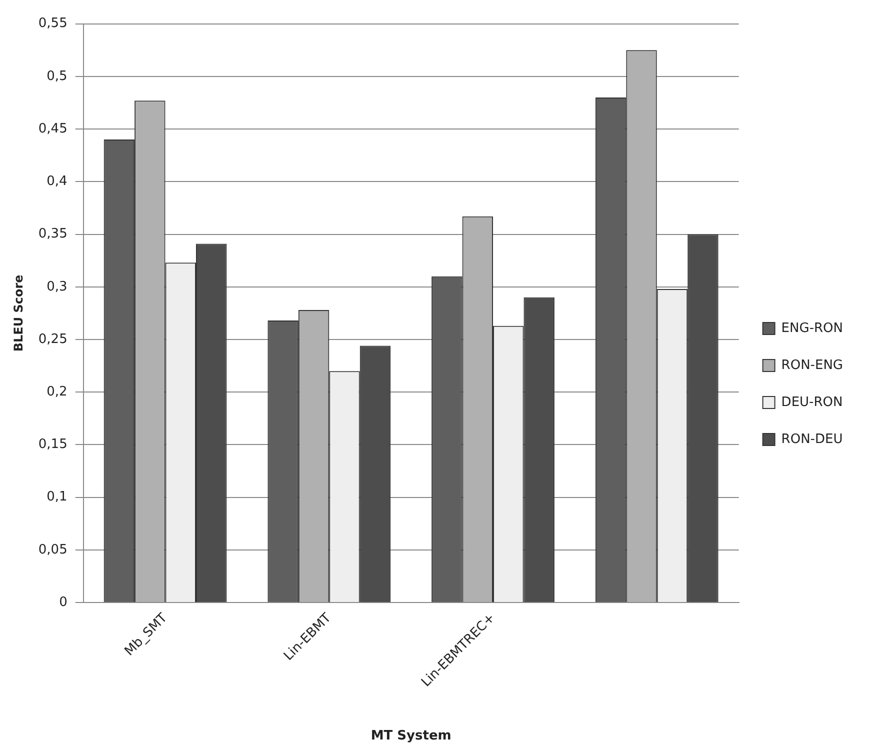 The width and height of the screenshot is (871, 756). What do you see at coordinates (53, 24) in the screenshot?
I see `y-tick-label: 0,55` at bounding box center [53, 24].